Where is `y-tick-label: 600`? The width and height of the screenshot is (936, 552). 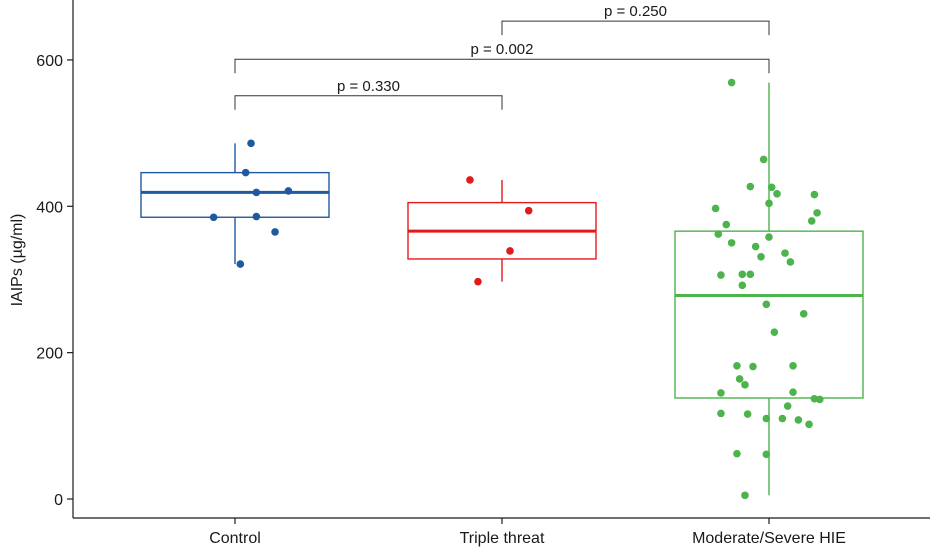 y-tick-label: 600 is located at coordinates (49, 61).